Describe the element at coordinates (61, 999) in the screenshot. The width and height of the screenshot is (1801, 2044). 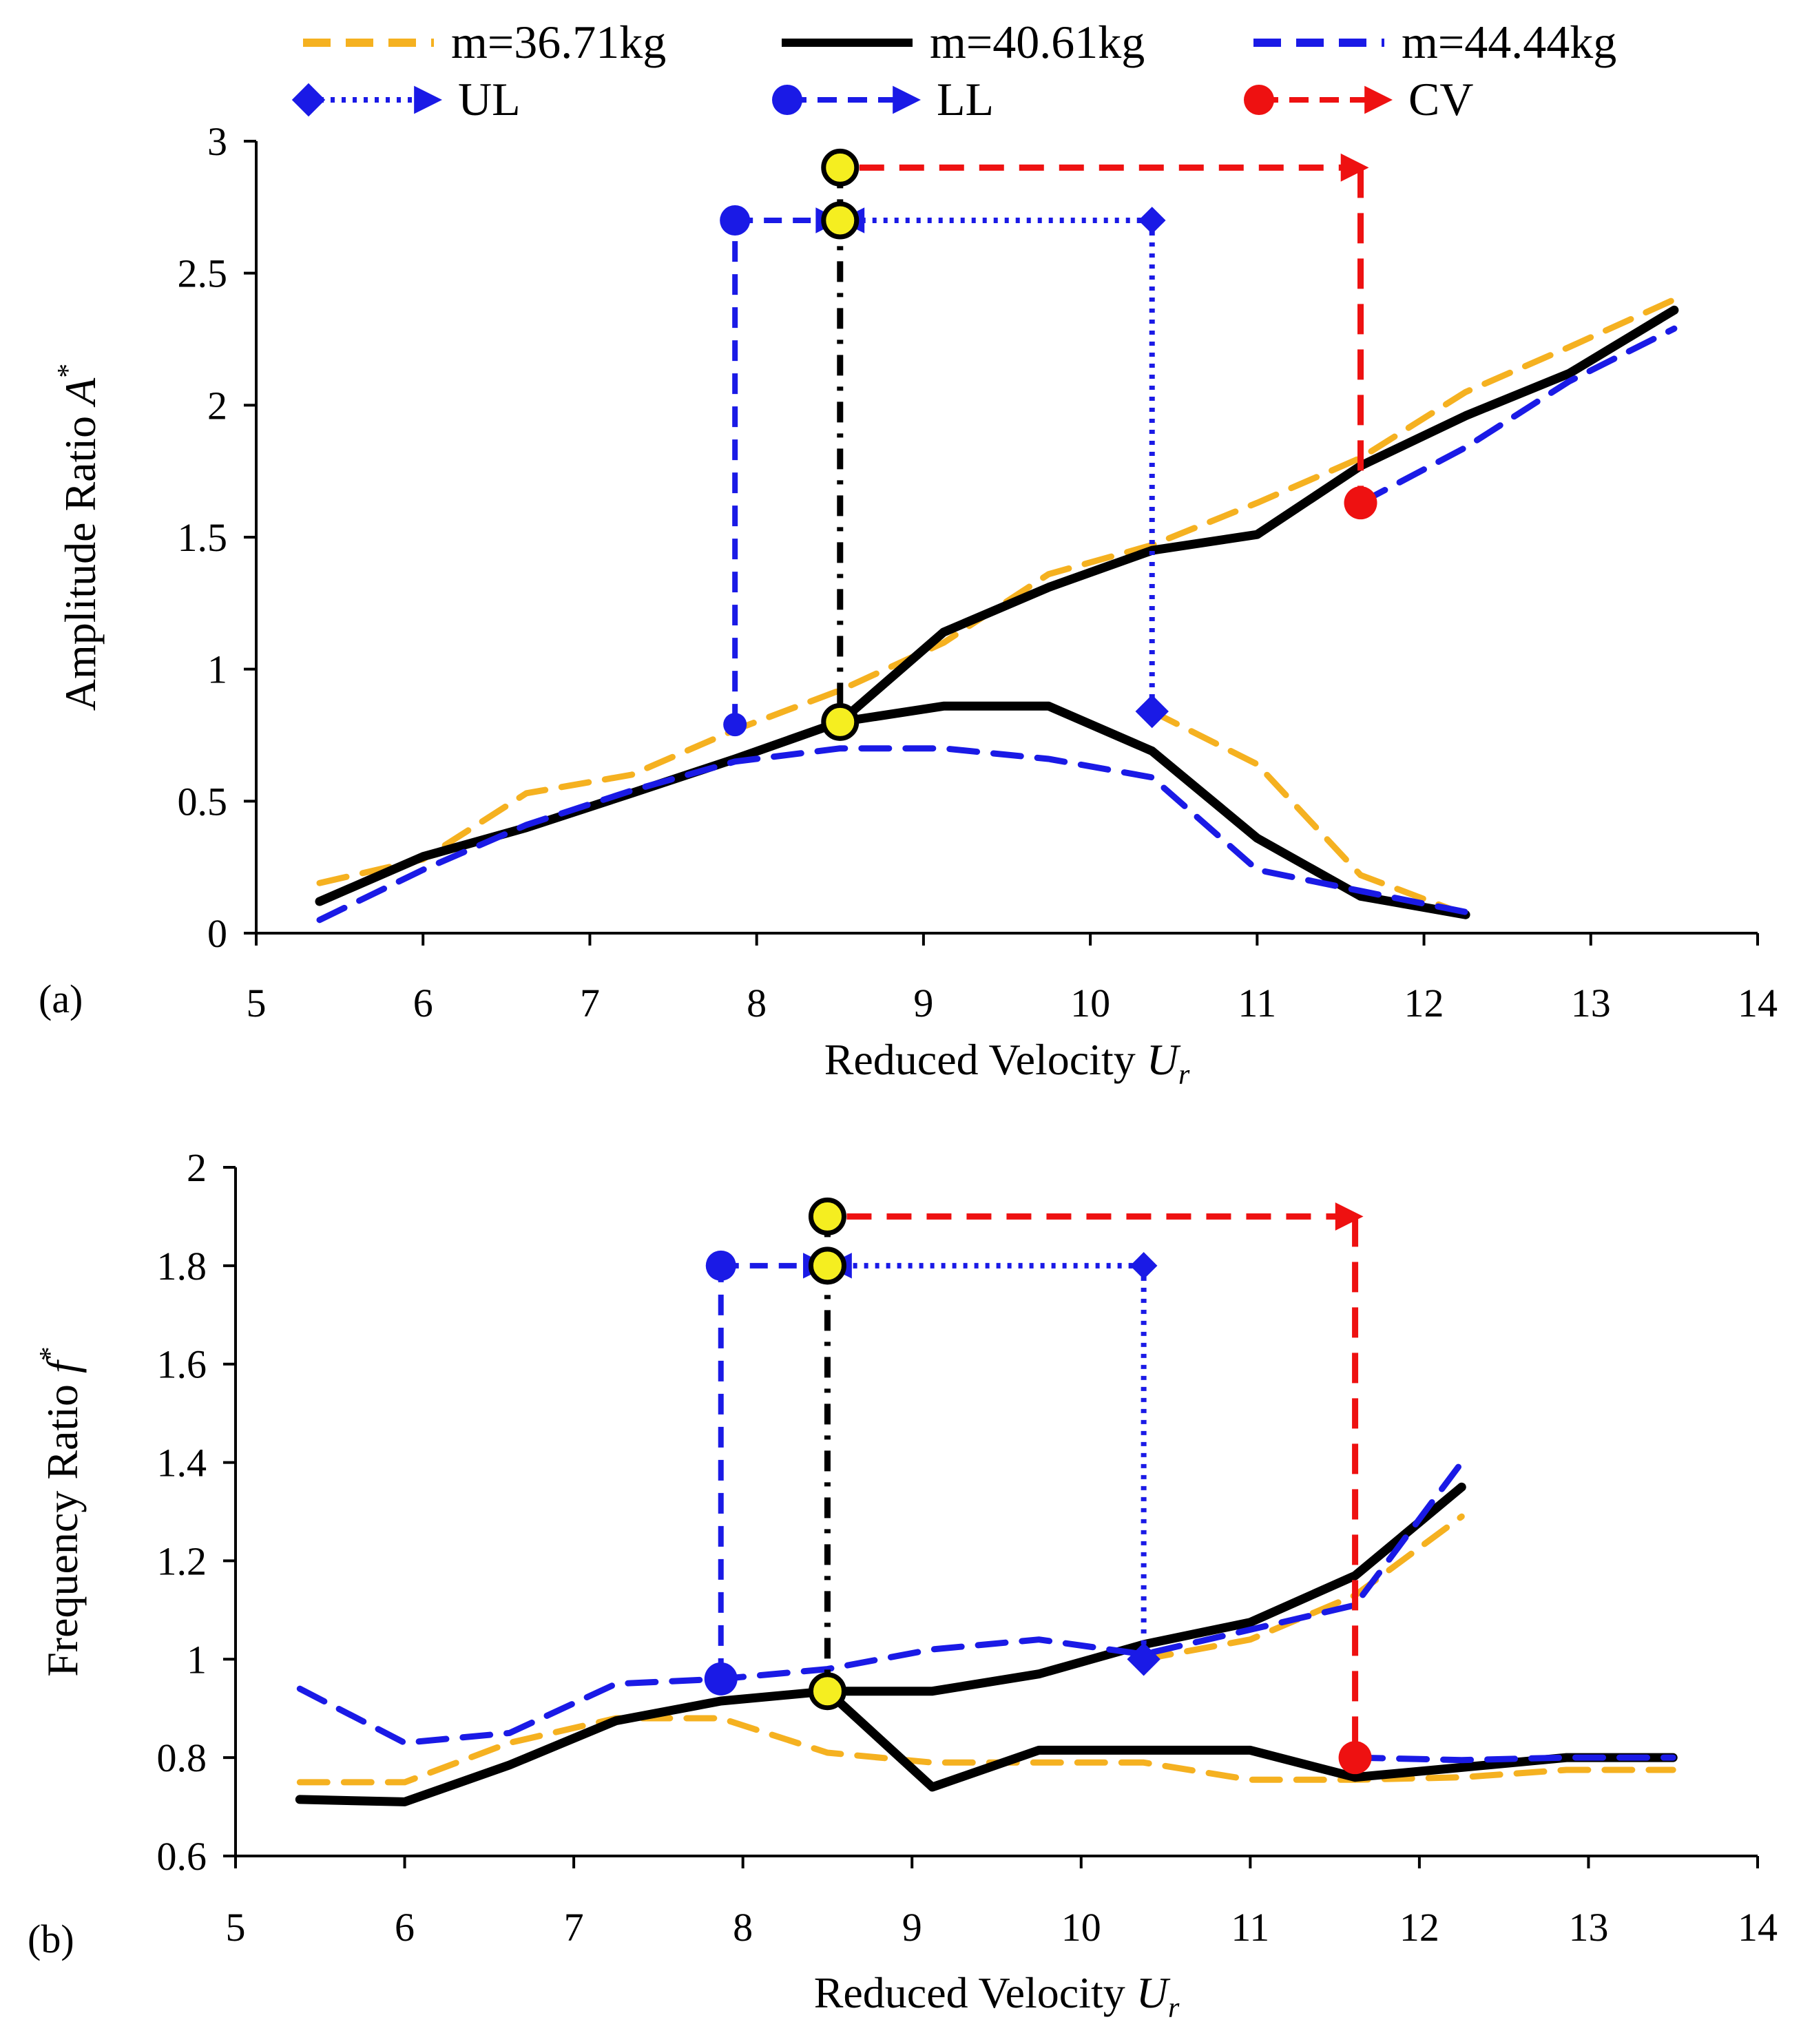
I see `panel-label: (a)` at that location.